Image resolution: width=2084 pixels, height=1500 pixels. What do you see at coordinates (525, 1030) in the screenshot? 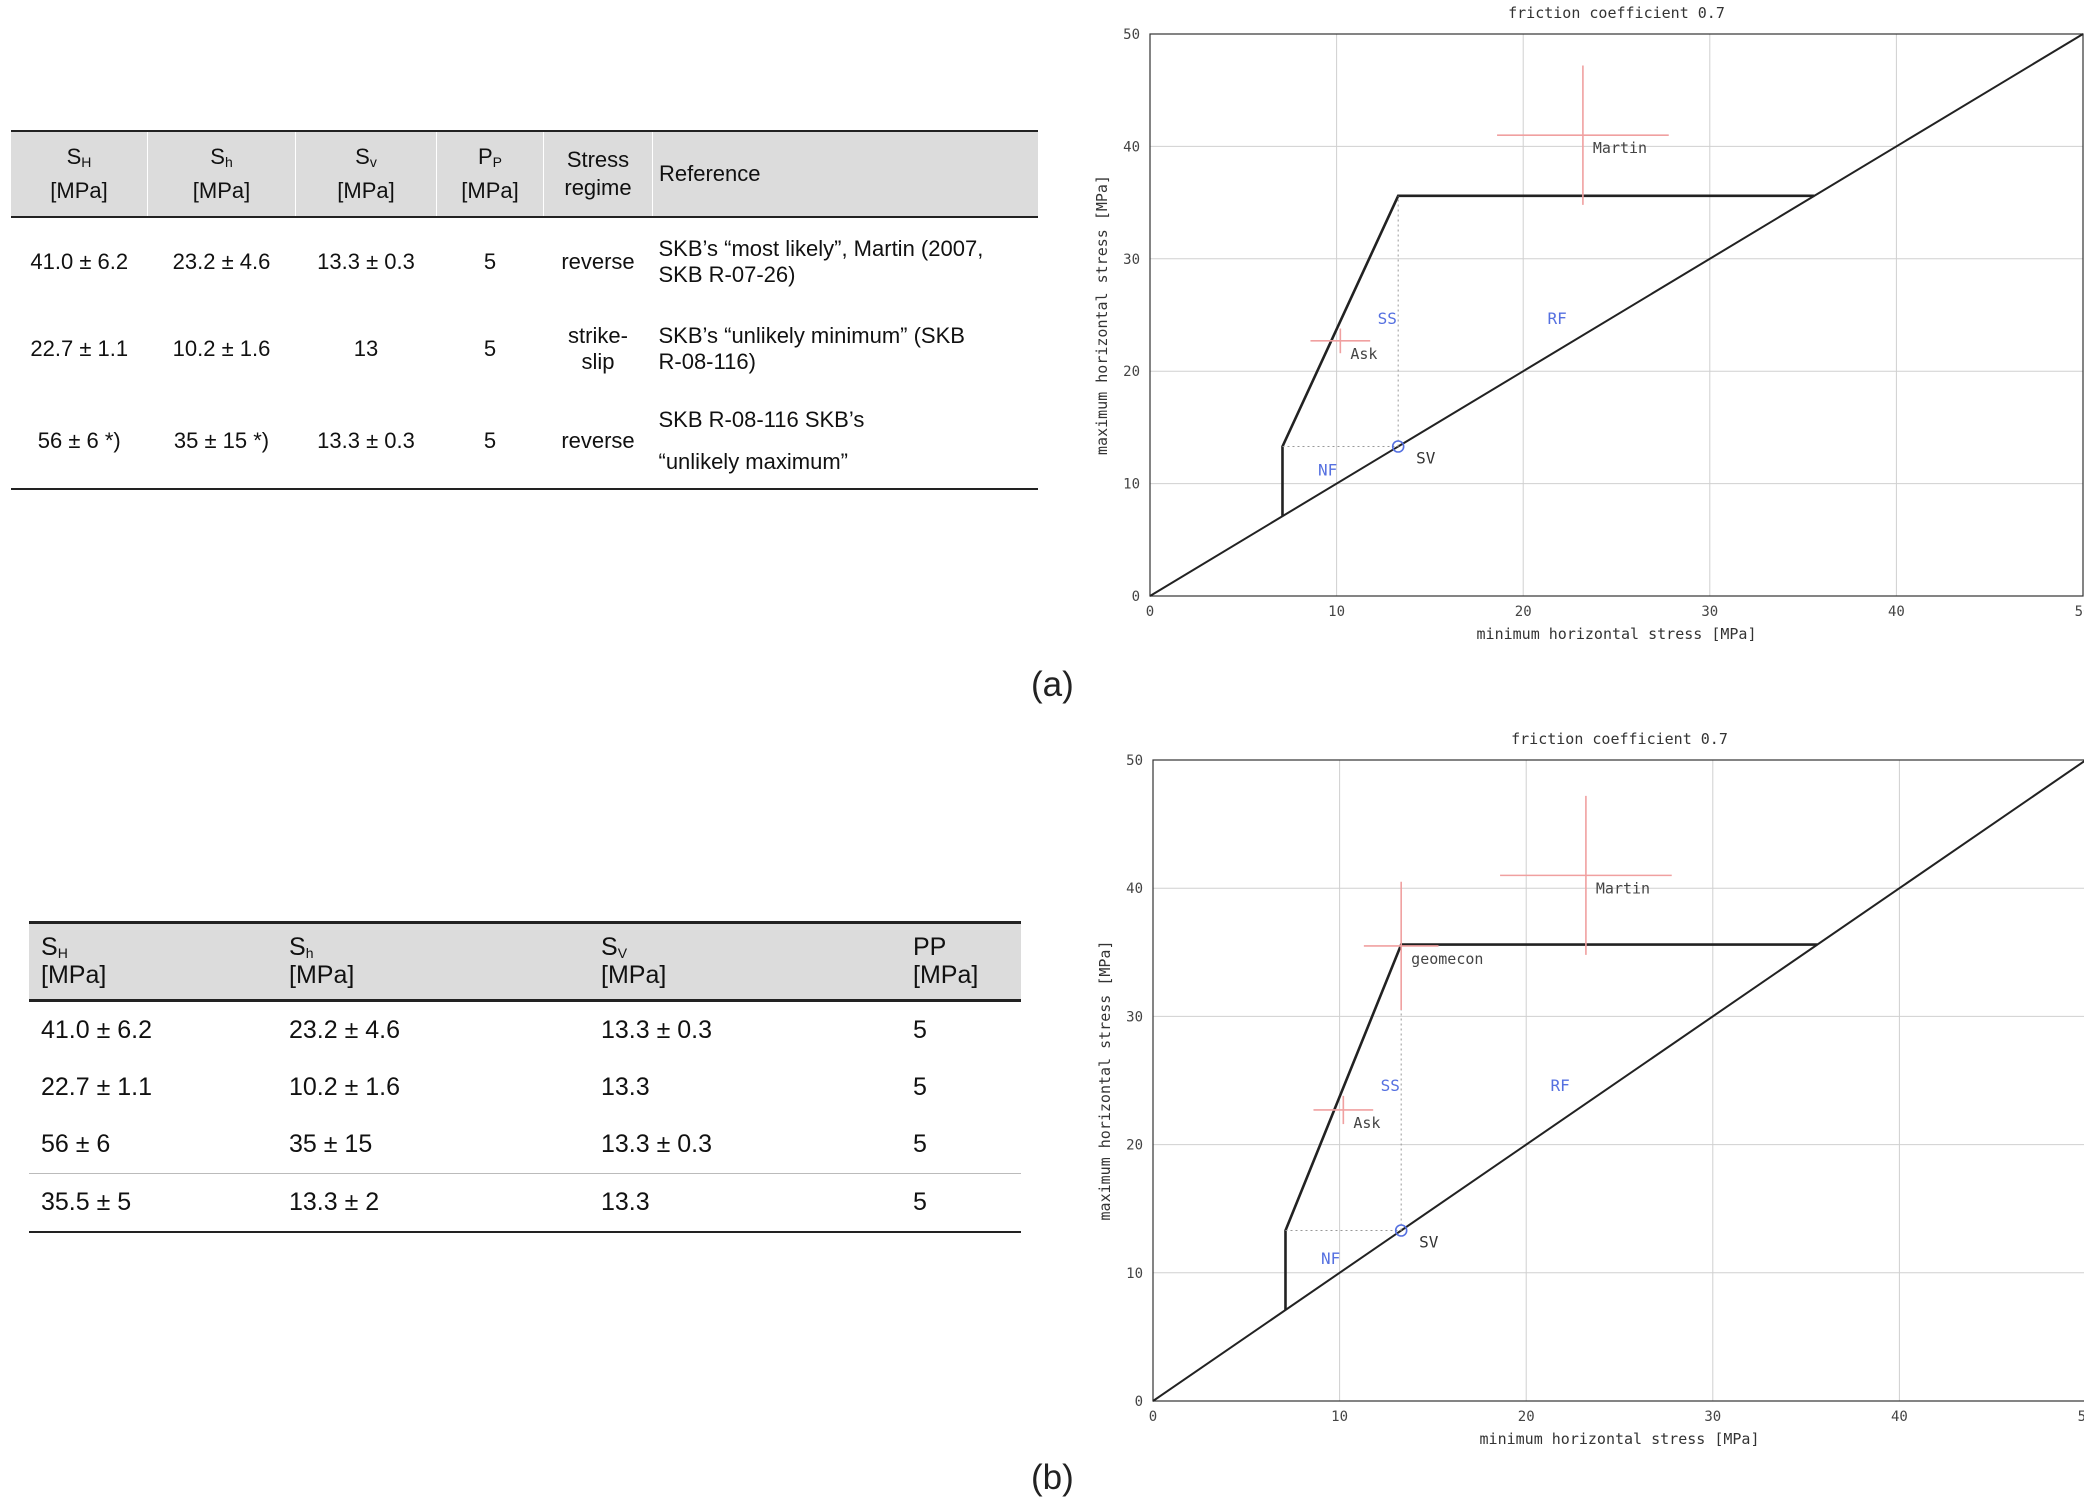
I see `table-row: 41.0 ± 6.2 23.2 ± 4.6 13.3 ± 0.3 5` at bounding box center [525, 1030].